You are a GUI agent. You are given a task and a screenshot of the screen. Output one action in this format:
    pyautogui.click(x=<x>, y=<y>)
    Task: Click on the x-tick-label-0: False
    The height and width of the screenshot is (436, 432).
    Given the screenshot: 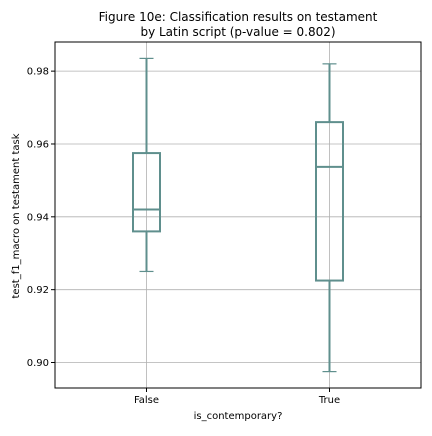 What is the action you would take?
    pyautogui.click(x=146, y=400)
    